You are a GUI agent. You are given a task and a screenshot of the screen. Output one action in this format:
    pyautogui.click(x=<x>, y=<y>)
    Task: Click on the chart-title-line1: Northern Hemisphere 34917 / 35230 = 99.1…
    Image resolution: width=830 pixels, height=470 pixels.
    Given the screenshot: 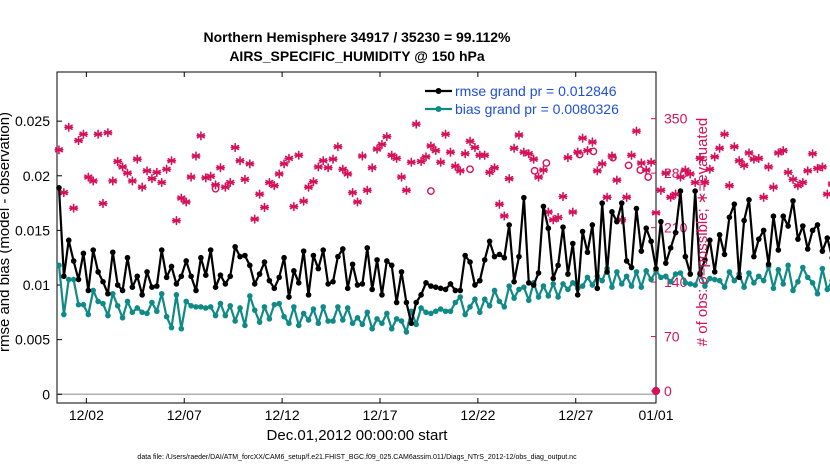 What is the action you would take?
    pyautogui.click(x=357, y=37)
    